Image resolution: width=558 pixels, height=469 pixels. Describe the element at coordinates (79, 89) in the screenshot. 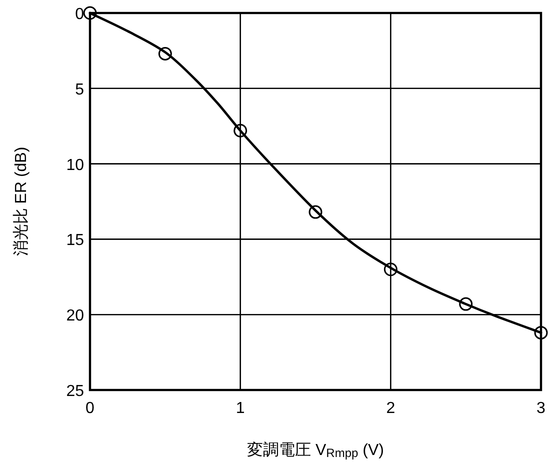

I see `y-tick-label: 5` at that location.